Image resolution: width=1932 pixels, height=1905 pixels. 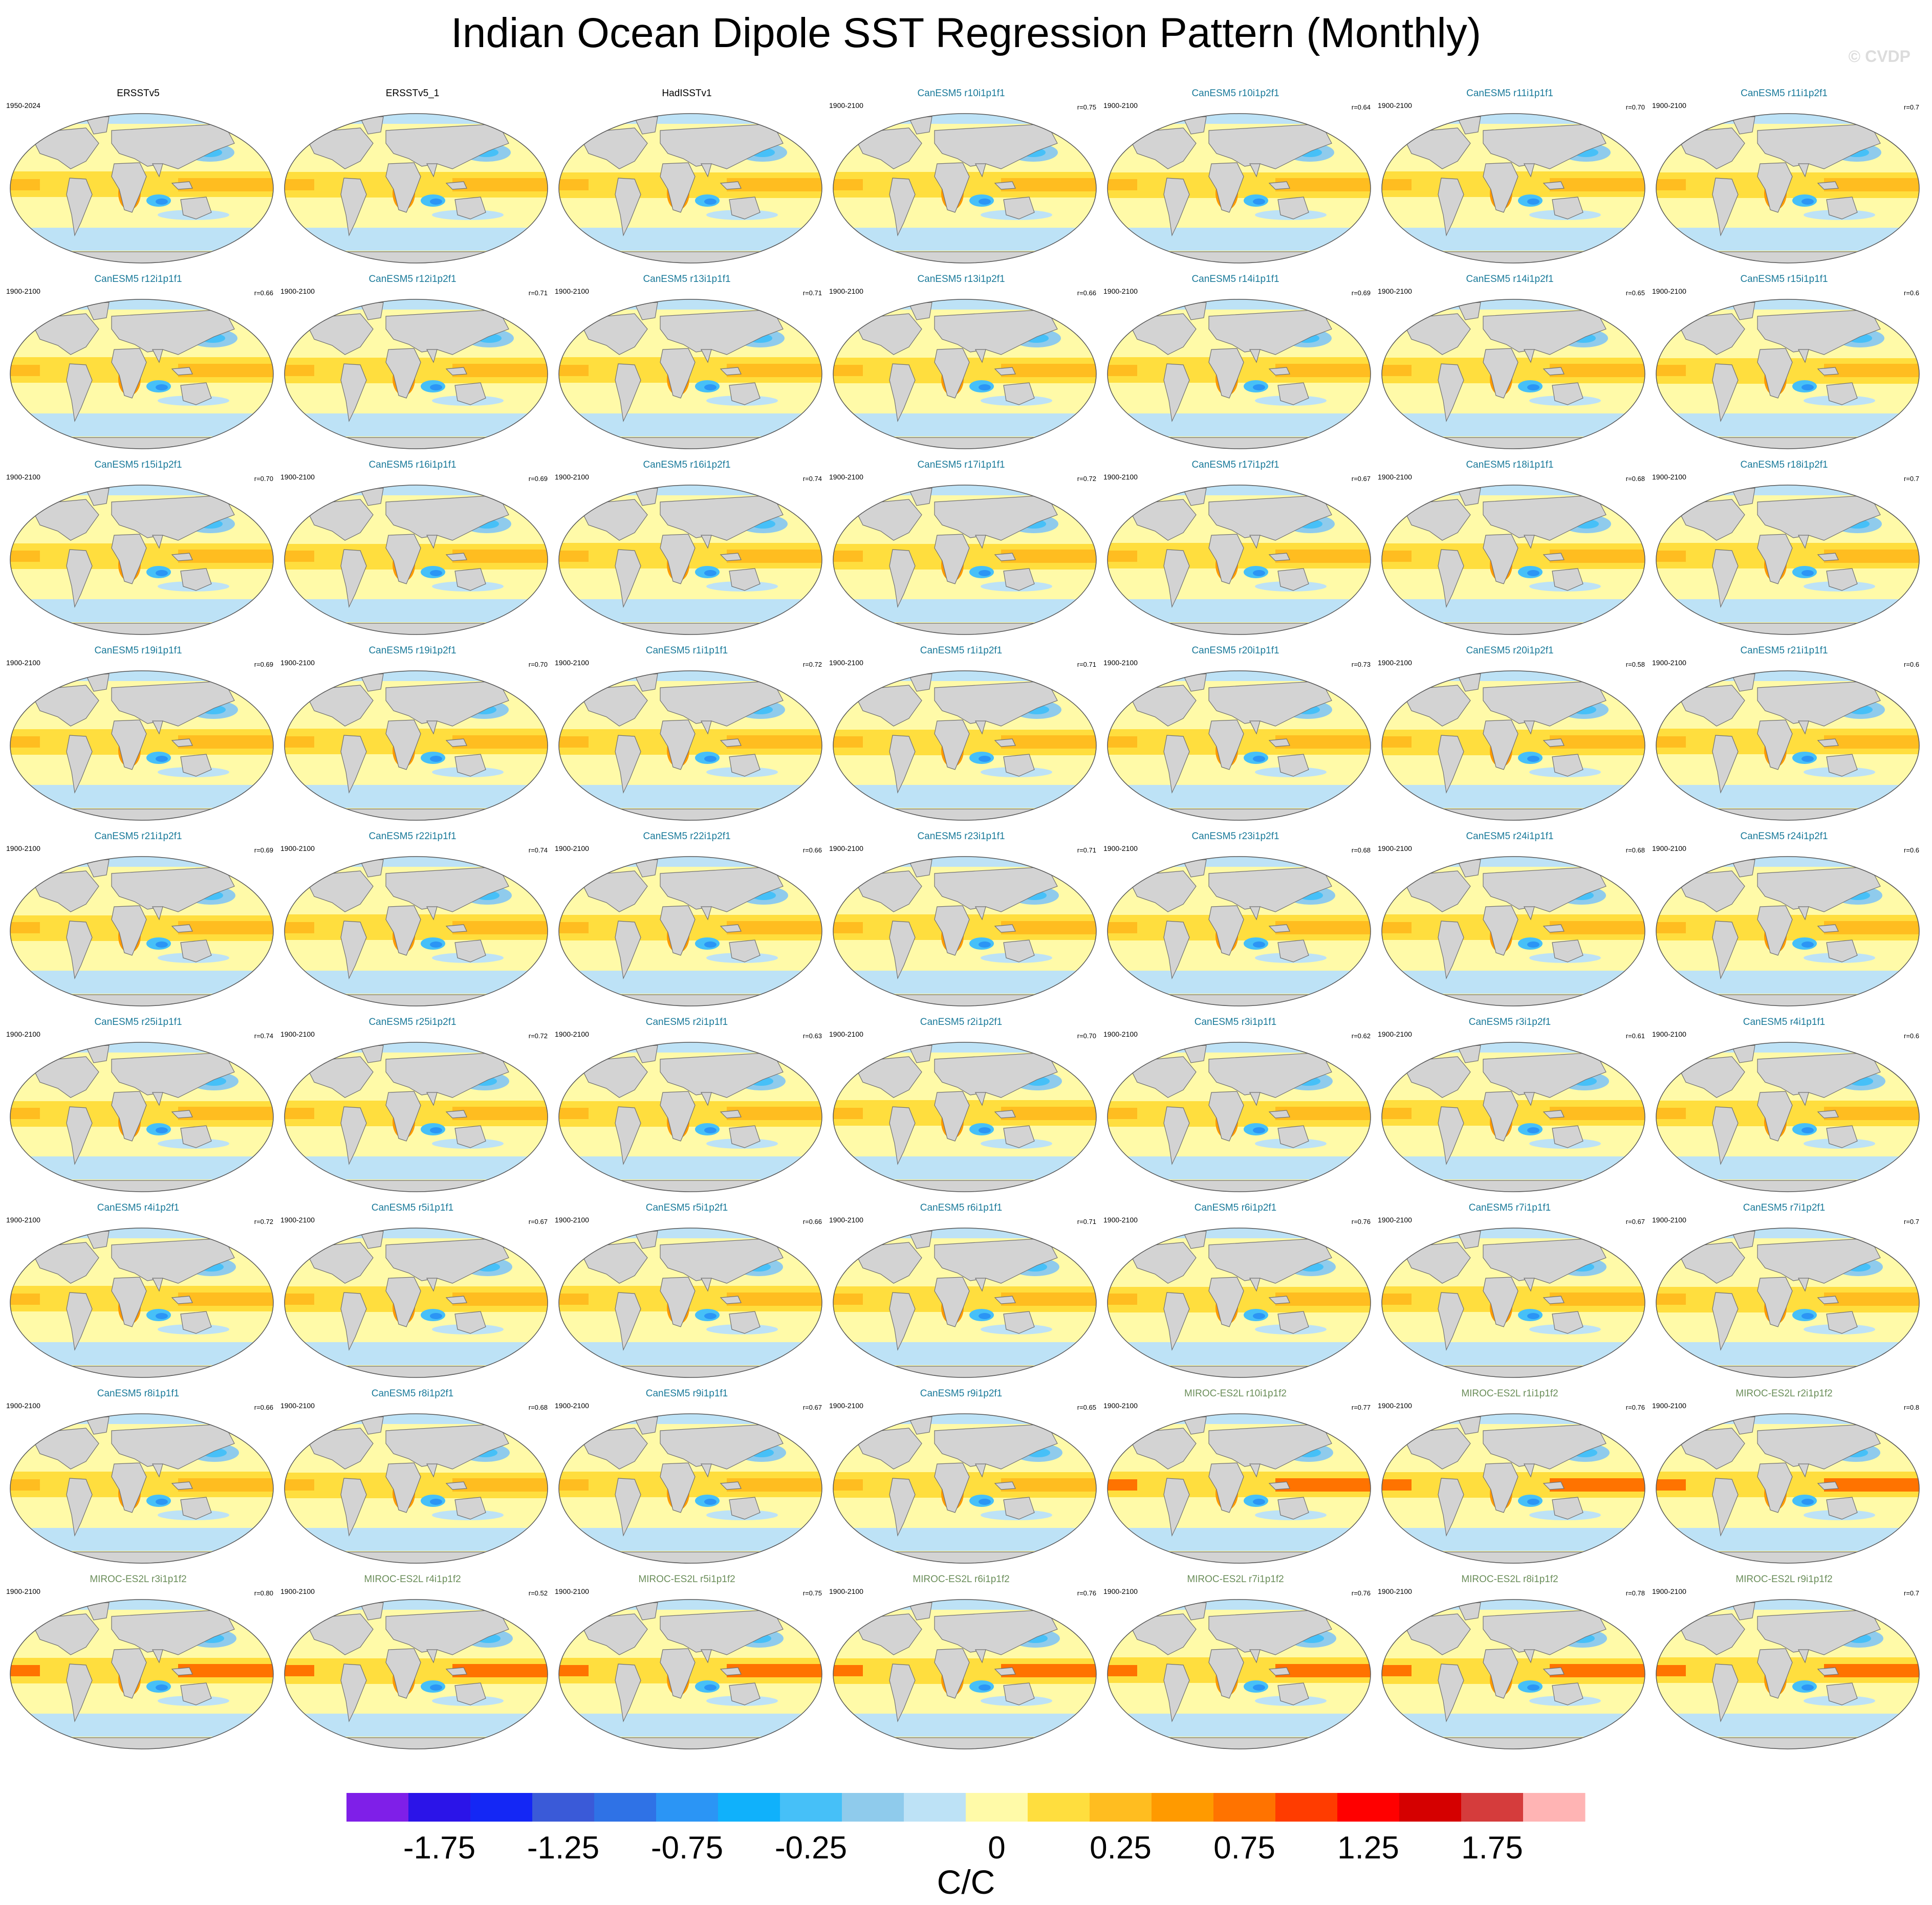 What do you see at coordinates (961, 737) in the screenshot?
I see `map-panel: CanESM5 r1i1p2f1 1900-2100 r=0.71` at bounding box center [961, 737].